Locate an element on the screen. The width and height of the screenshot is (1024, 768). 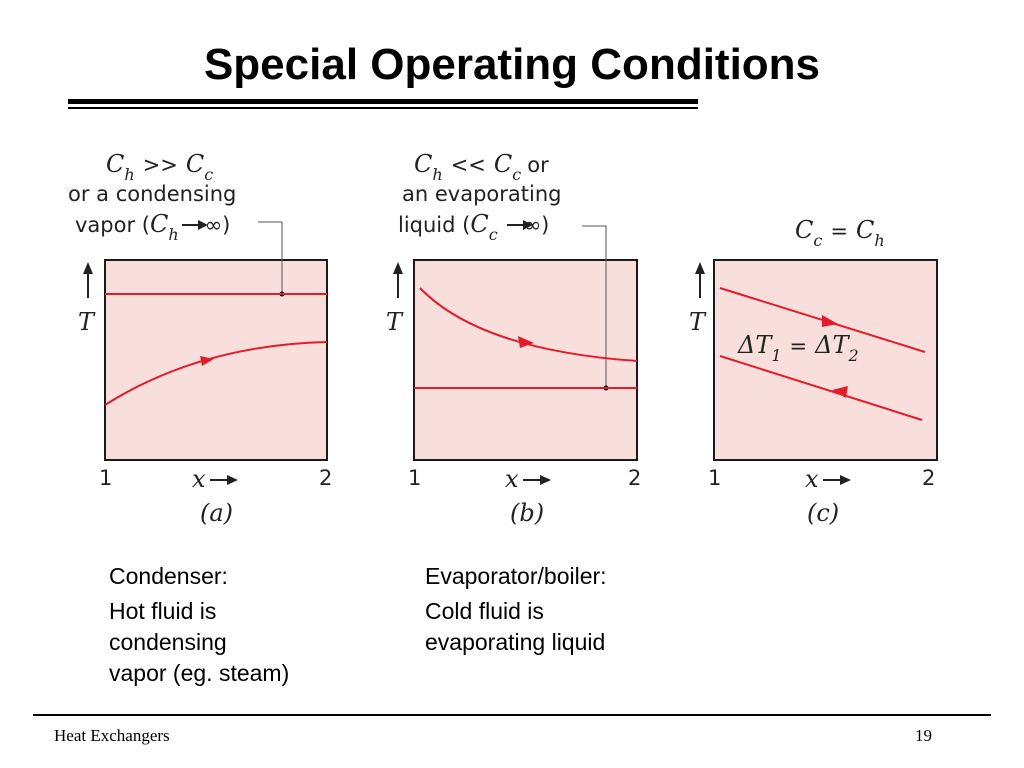
panel-a-label-line2: or a condensing is located at coordinates (152, 194).